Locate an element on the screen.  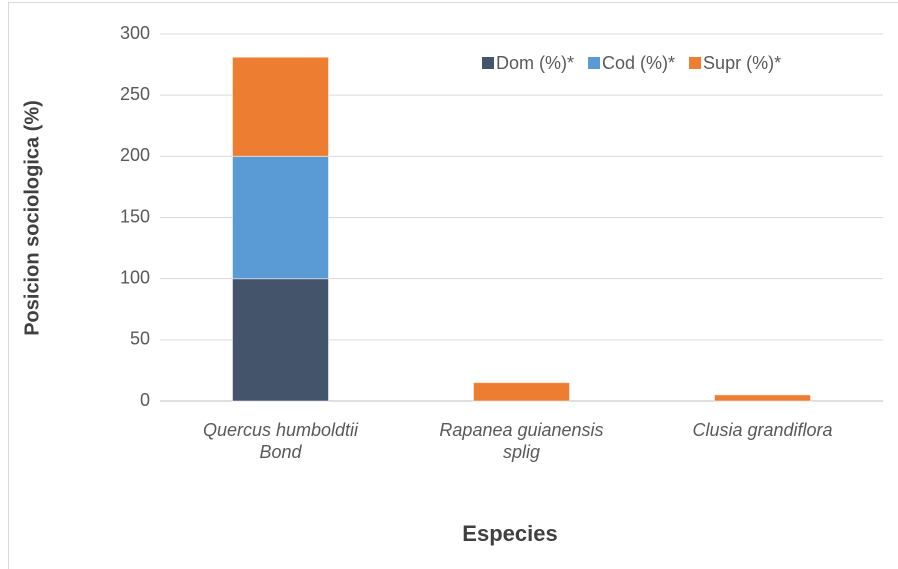
y-tick-label: 150 is located at coordinates (135, 216).